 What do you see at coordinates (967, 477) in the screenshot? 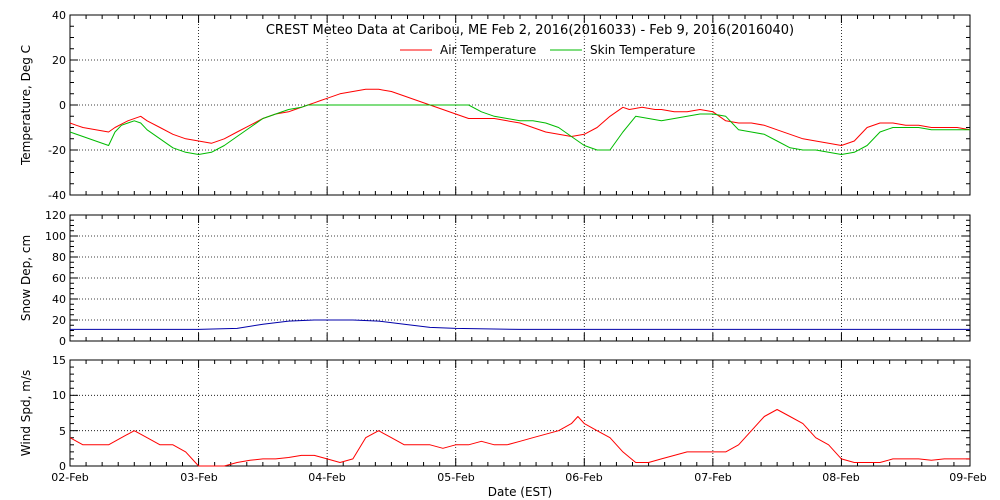
I see `date-tick-label: 09-Feb` at bounding box center [967, 477].